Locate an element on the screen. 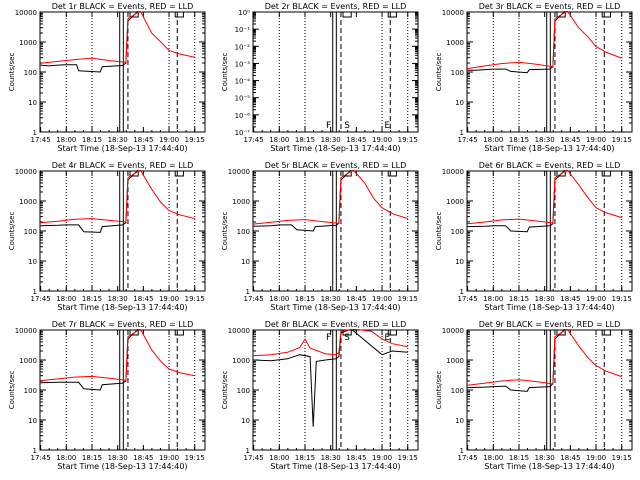  y-tick-label: 10⁰ is located at coordinates (244, 13).